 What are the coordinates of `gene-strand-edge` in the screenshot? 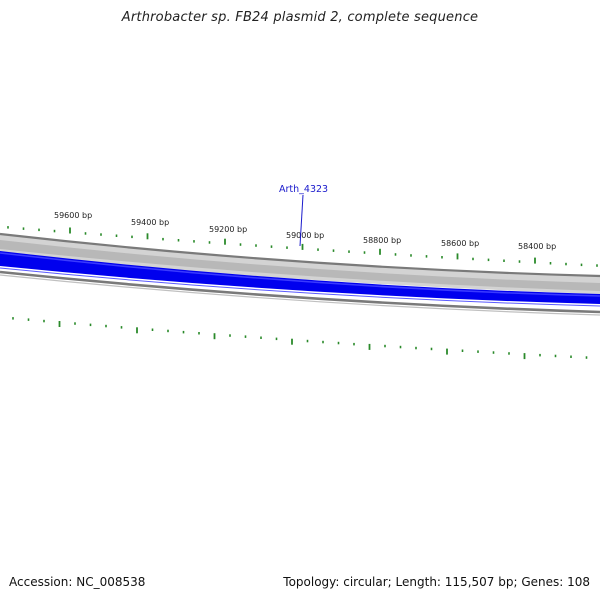 It's located at (300, 287).